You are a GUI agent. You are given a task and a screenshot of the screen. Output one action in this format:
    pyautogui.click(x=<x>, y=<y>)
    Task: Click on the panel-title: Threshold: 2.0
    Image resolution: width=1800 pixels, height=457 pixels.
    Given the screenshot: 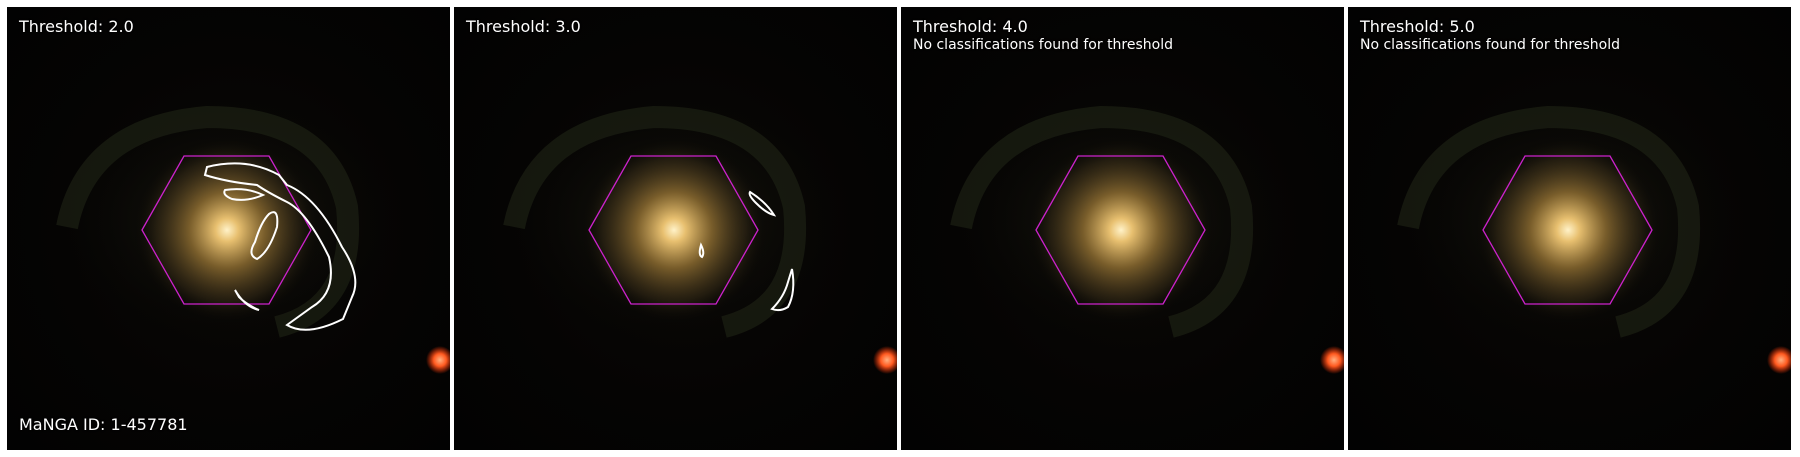 What is the action you would take?
    pyautogui.click(x=76, y=26)
    